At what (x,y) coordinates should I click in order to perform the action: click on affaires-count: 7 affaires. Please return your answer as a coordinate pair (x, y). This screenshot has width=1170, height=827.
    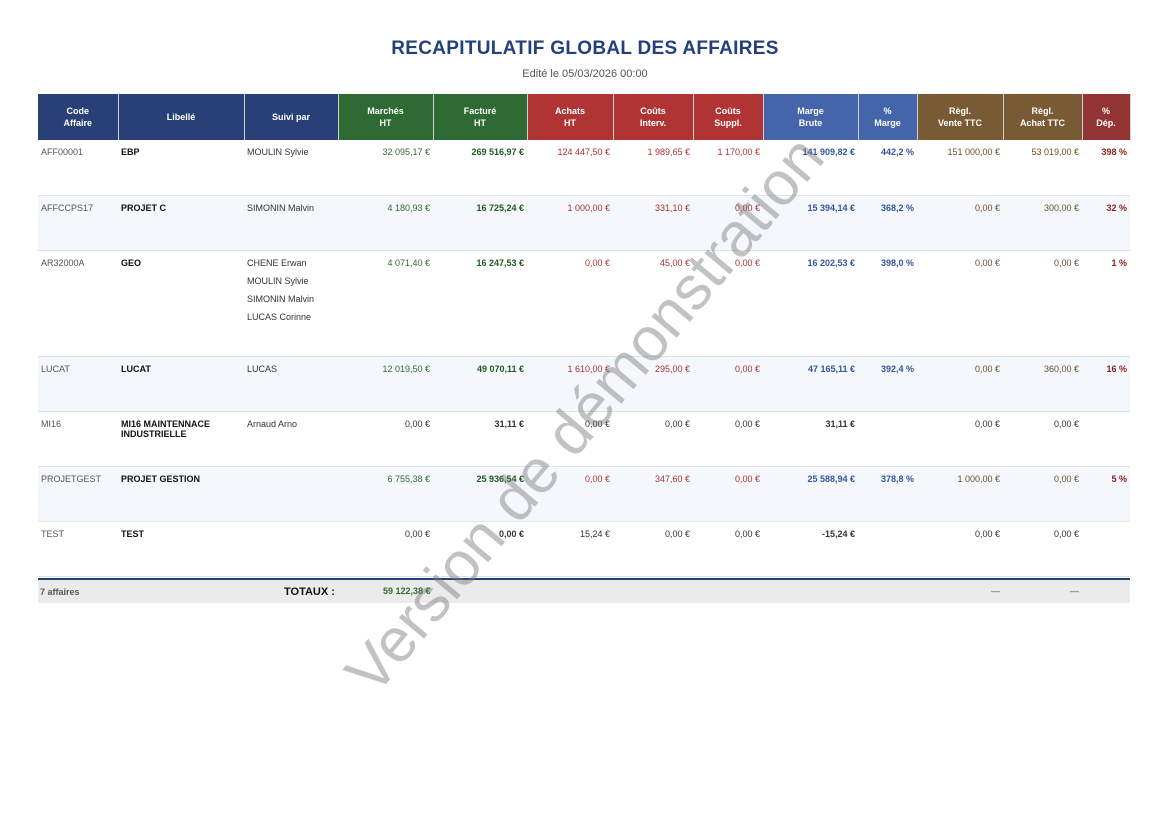
    Looking at the image, I should click on (60, 592).